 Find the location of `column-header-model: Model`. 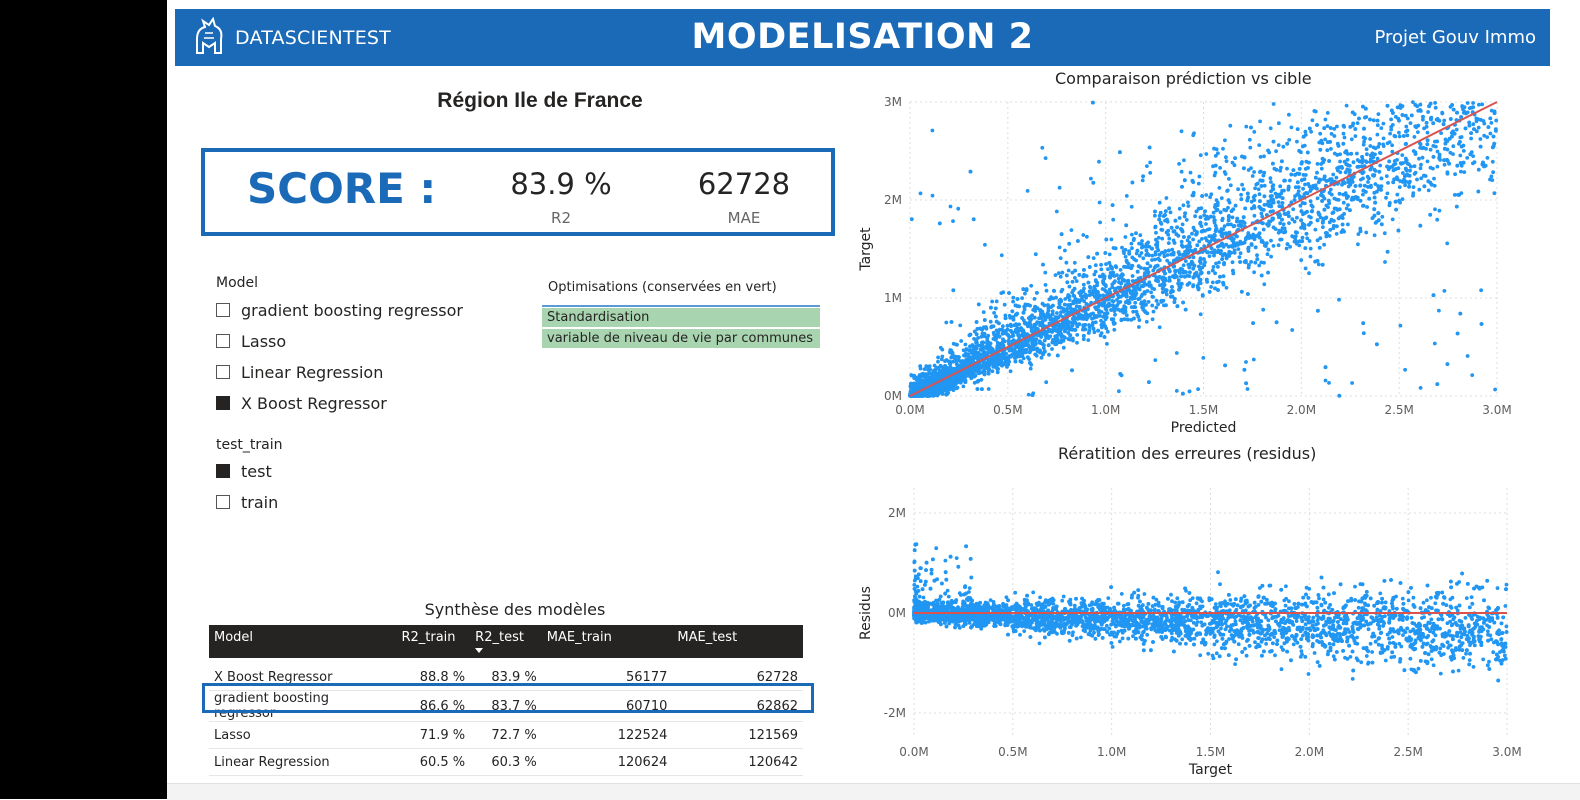

column-header-model: Model is located at coordinates (302, 641).